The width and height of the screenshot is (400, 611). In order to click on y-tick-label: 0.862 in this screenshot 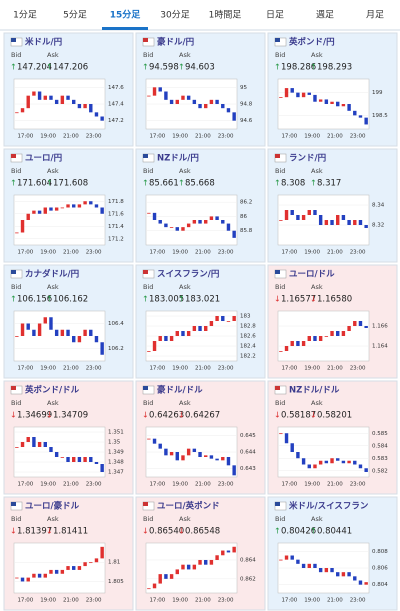, I will do `click(248, 579)`.